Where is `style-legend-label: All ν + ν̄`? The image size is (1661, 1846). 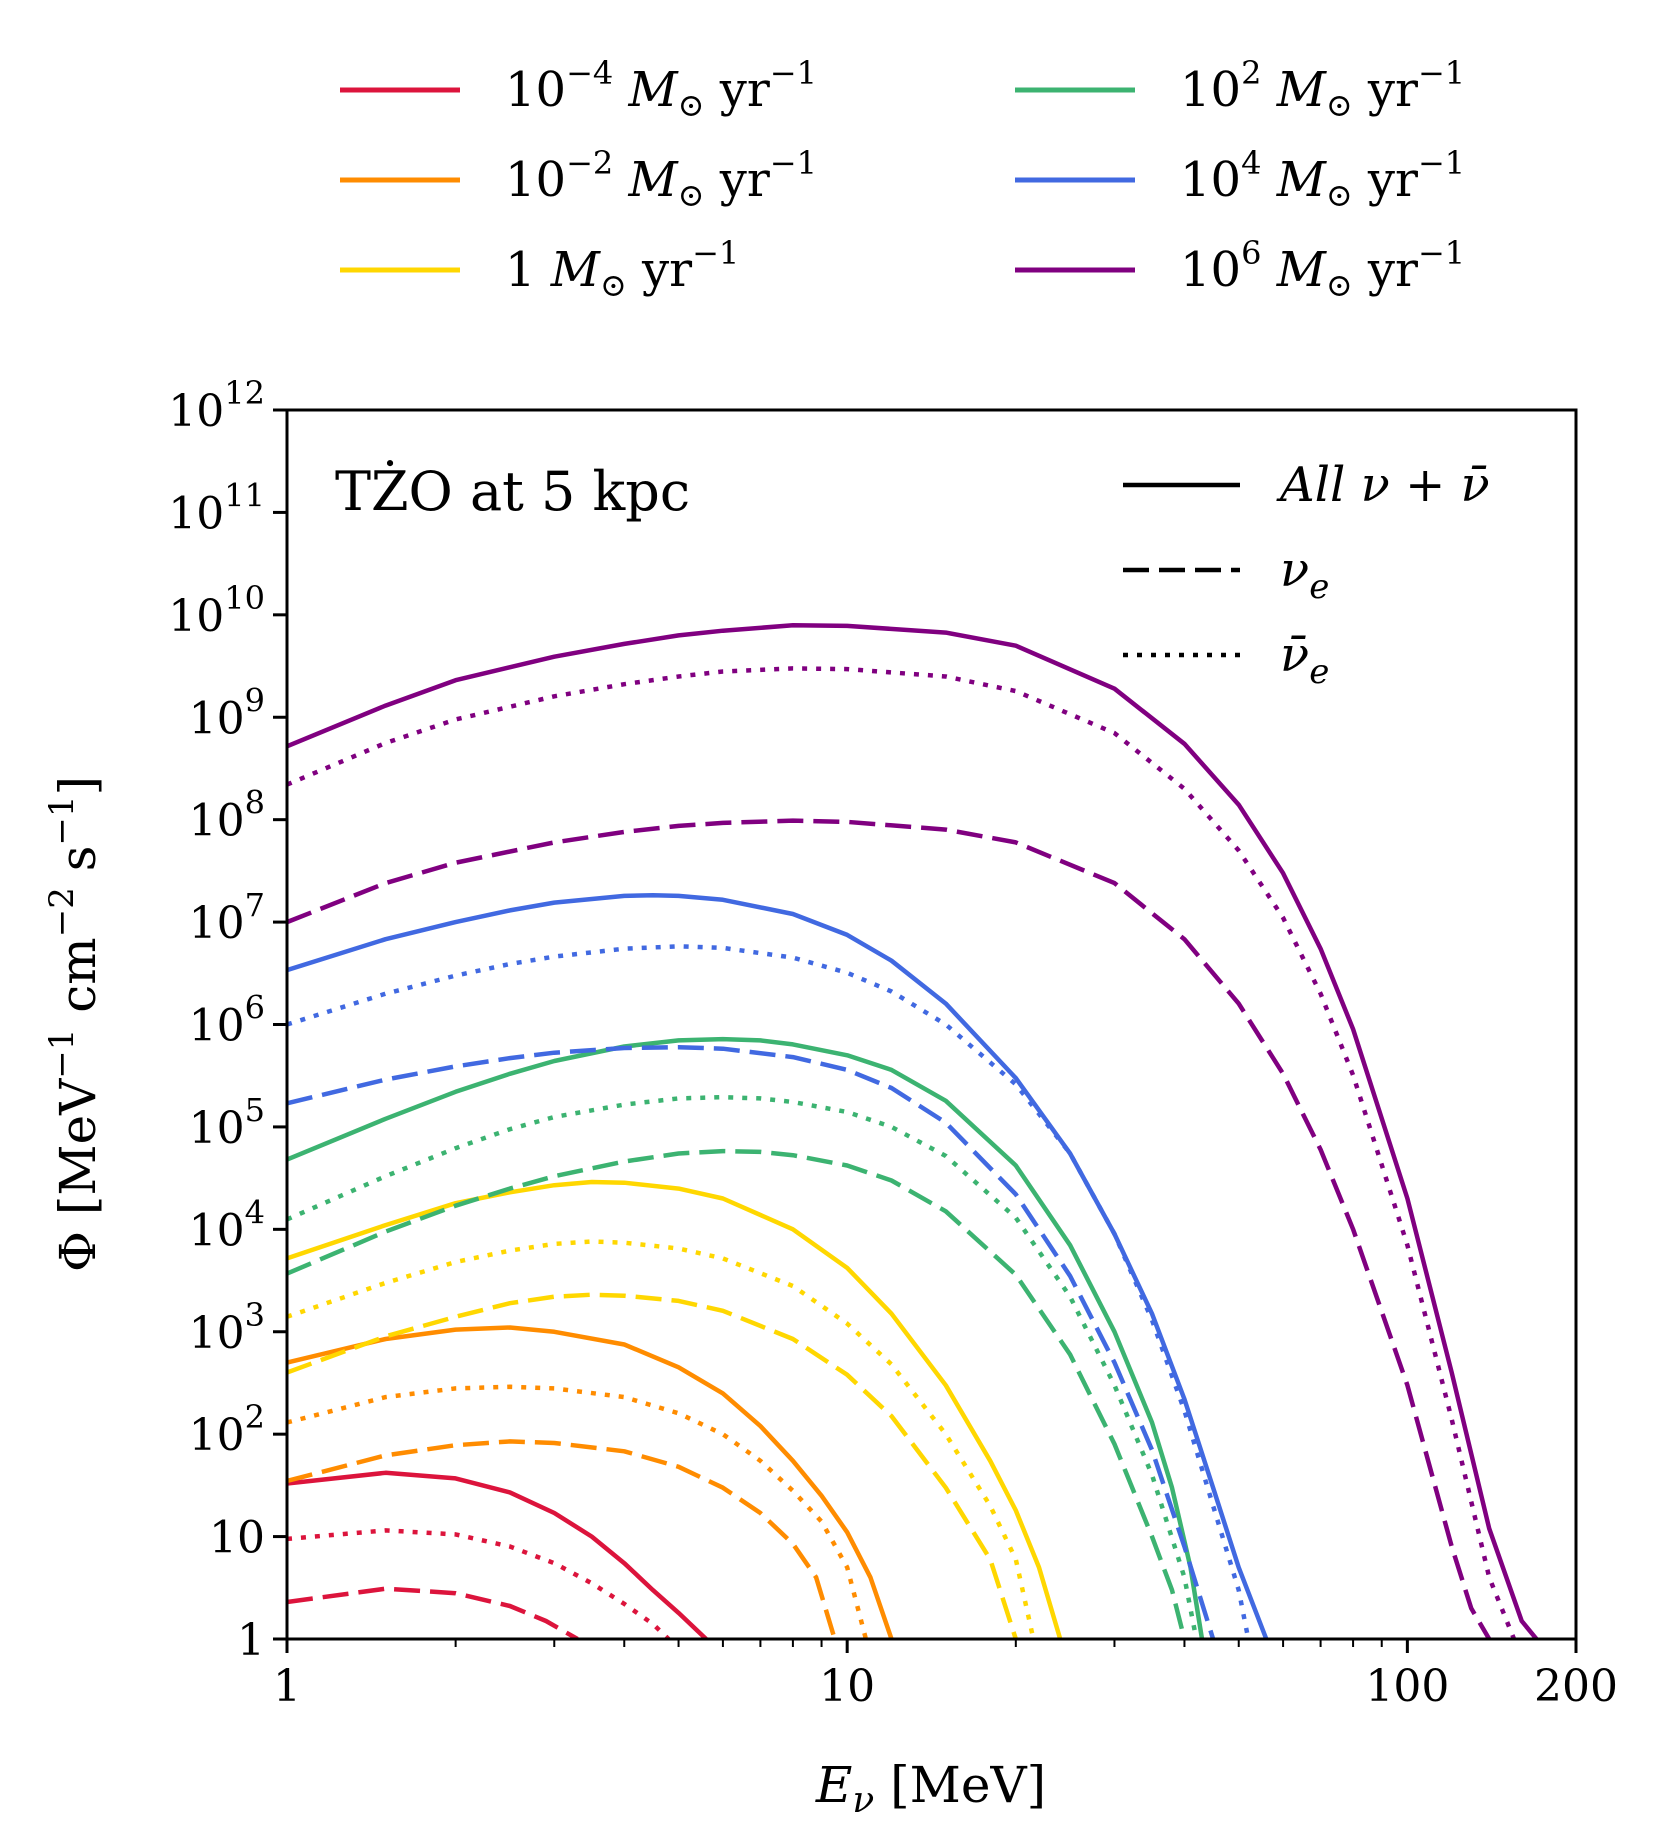
style-legend-label: All ν + ν̄ is located at coordinates (1383, 485).